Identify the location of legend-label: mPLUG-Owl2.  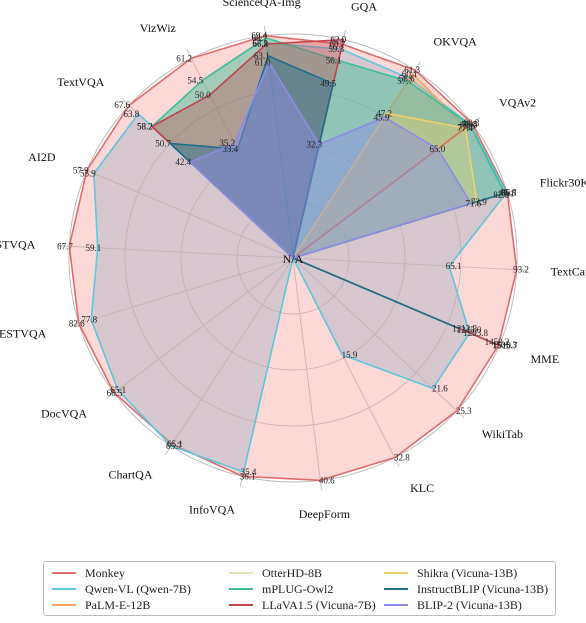
(298, 588).